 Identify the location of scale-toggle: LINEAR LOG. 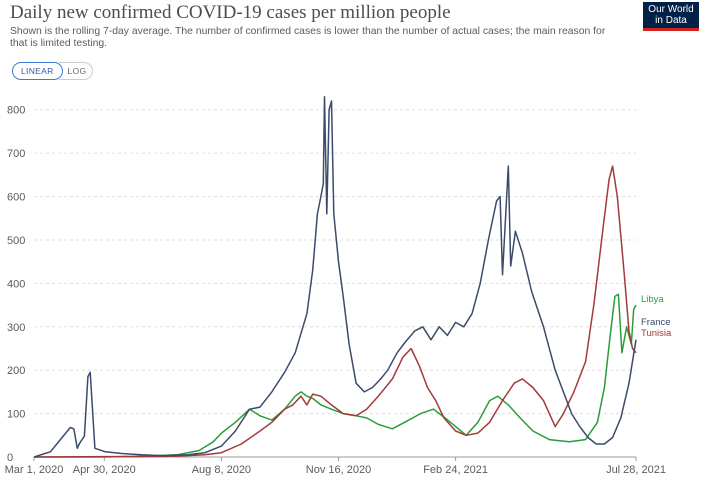
(53, 71).